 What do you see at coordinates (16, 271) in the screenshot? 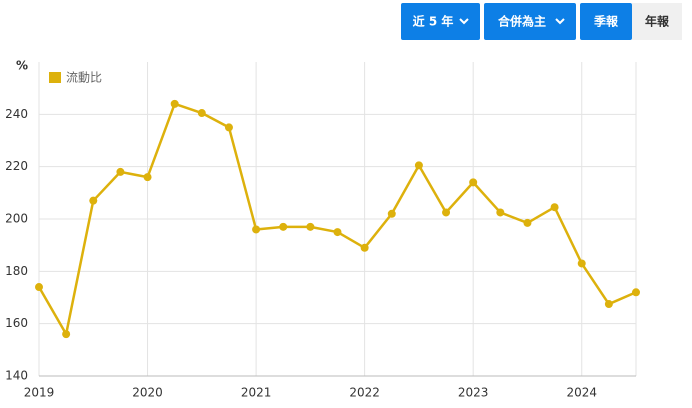
I see `y-tick-label: 180` at bounding box center [16, 271].